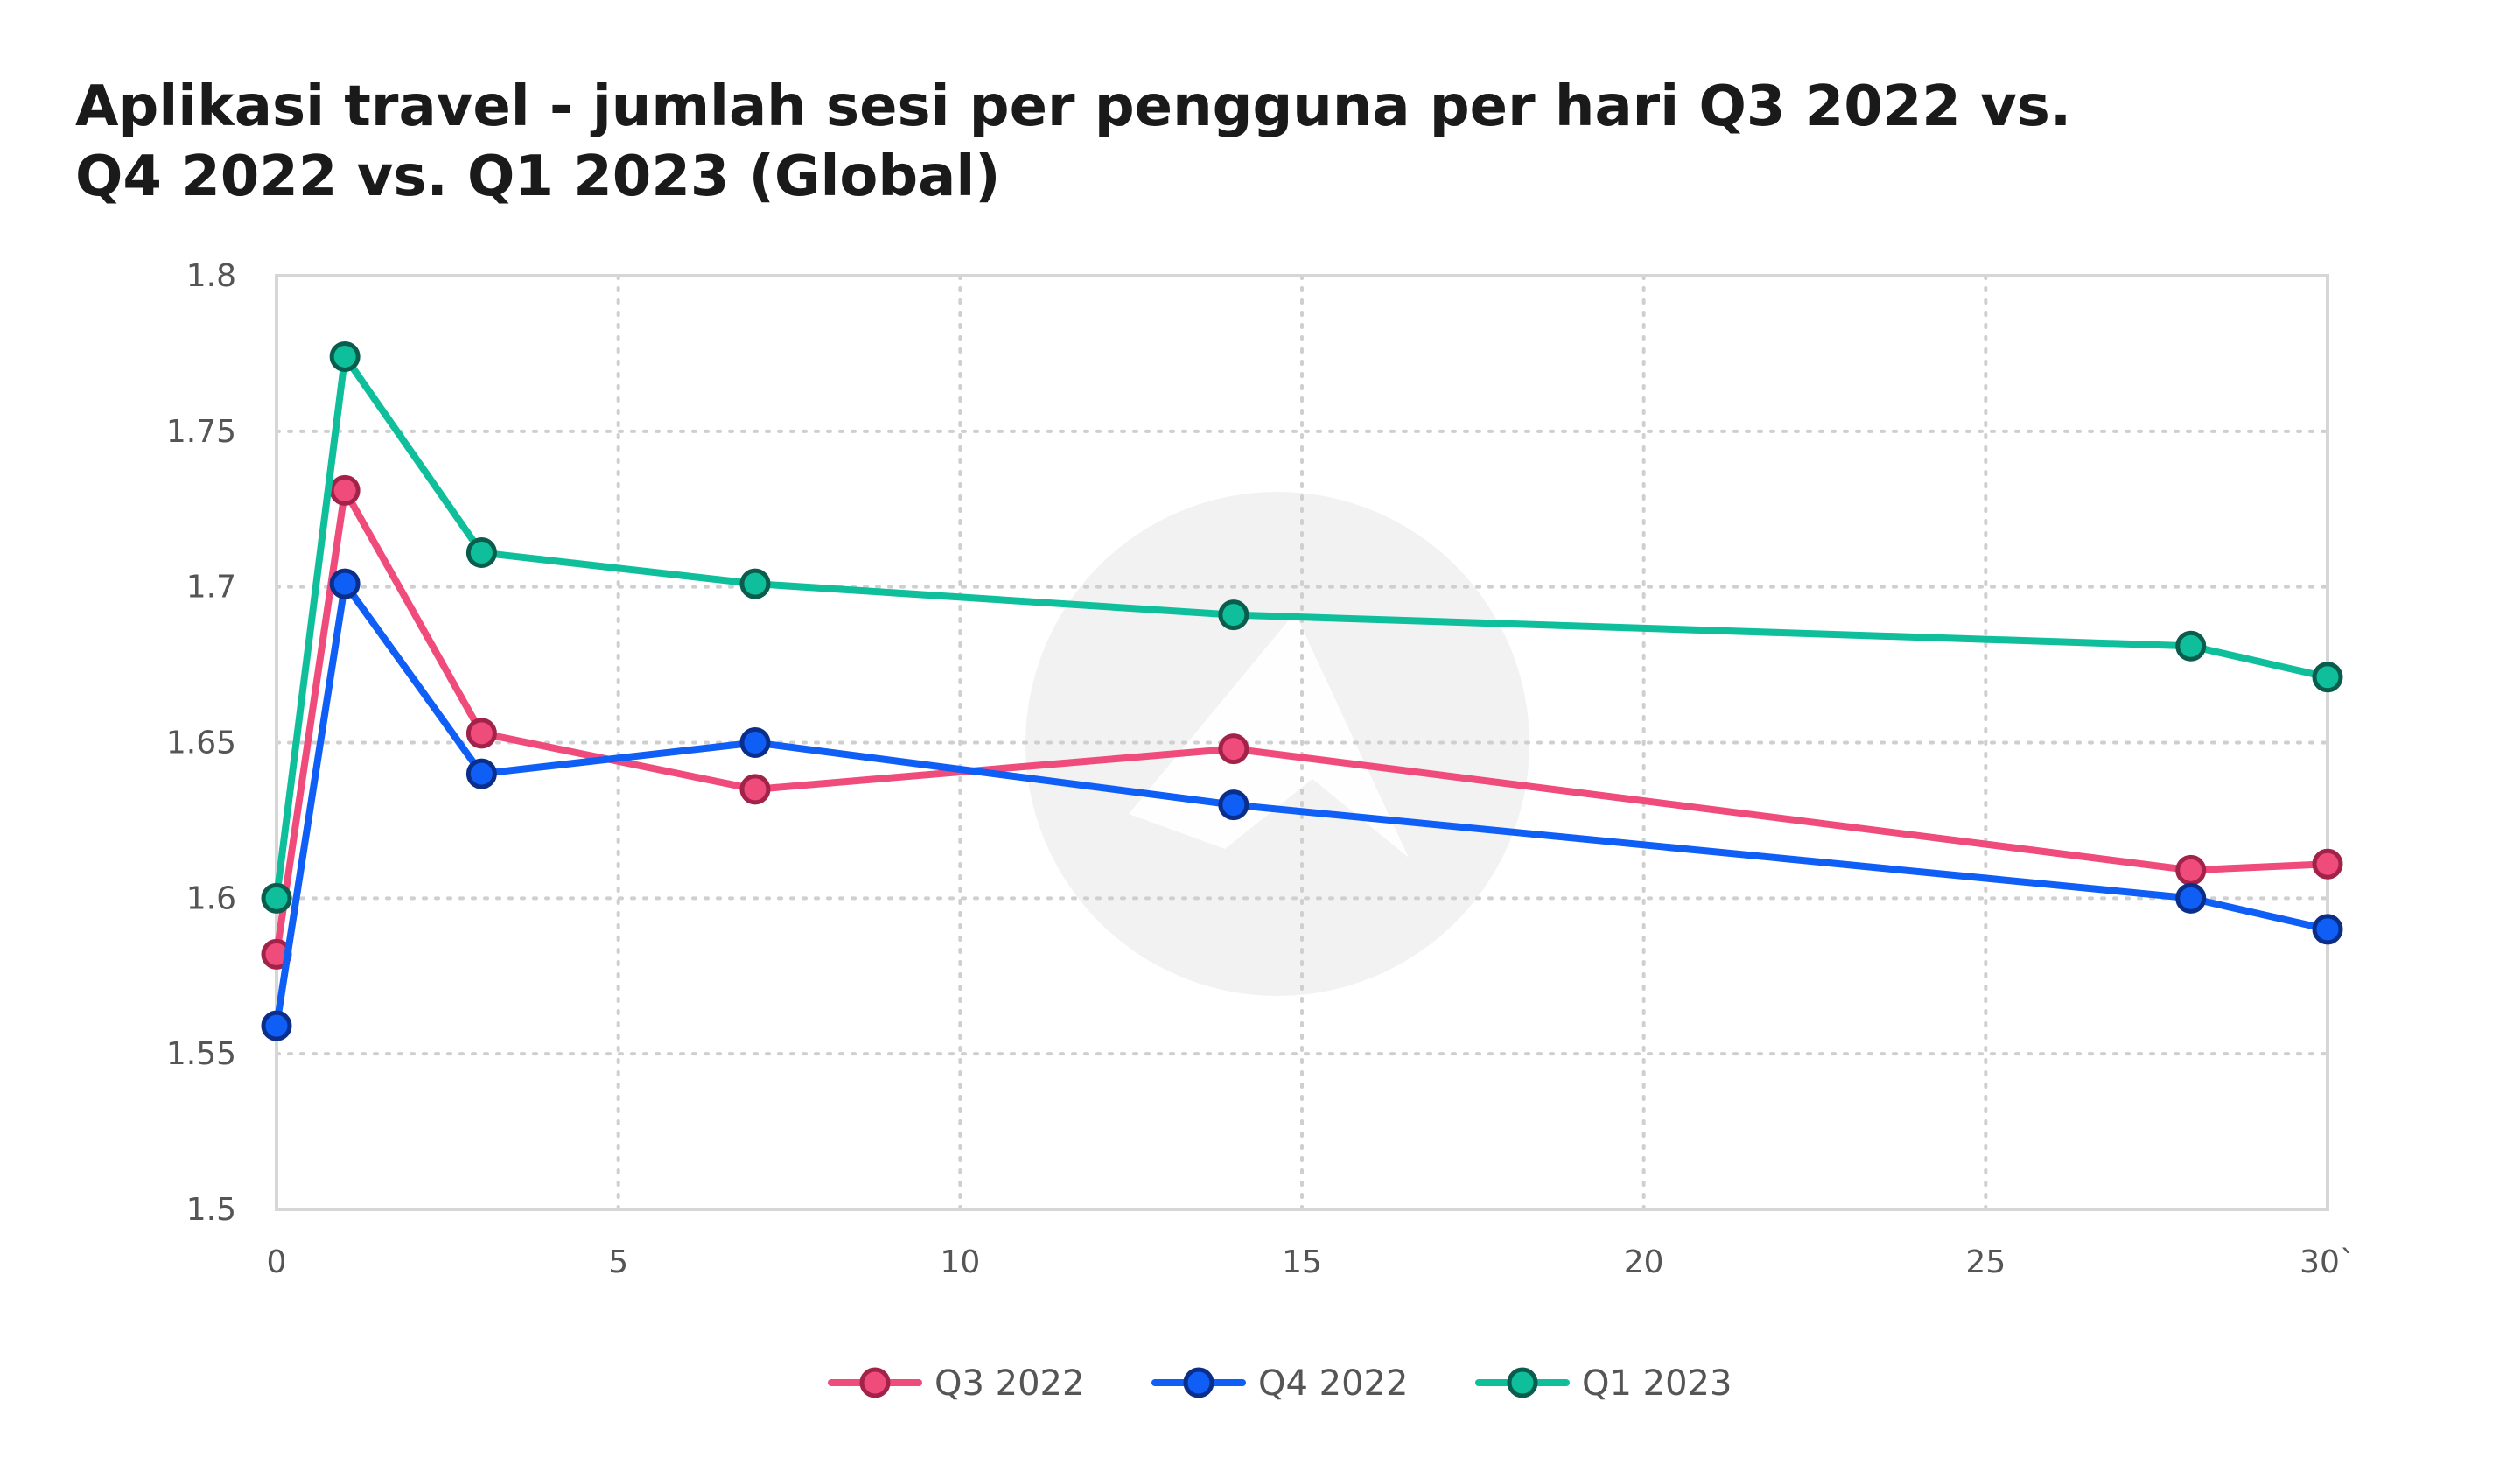 The height and width of the screenshot is (1465, 2520). Describe the element at coordinates (211, 898) in the screenshot. I see `y-tick-label: 1.6` at that location.